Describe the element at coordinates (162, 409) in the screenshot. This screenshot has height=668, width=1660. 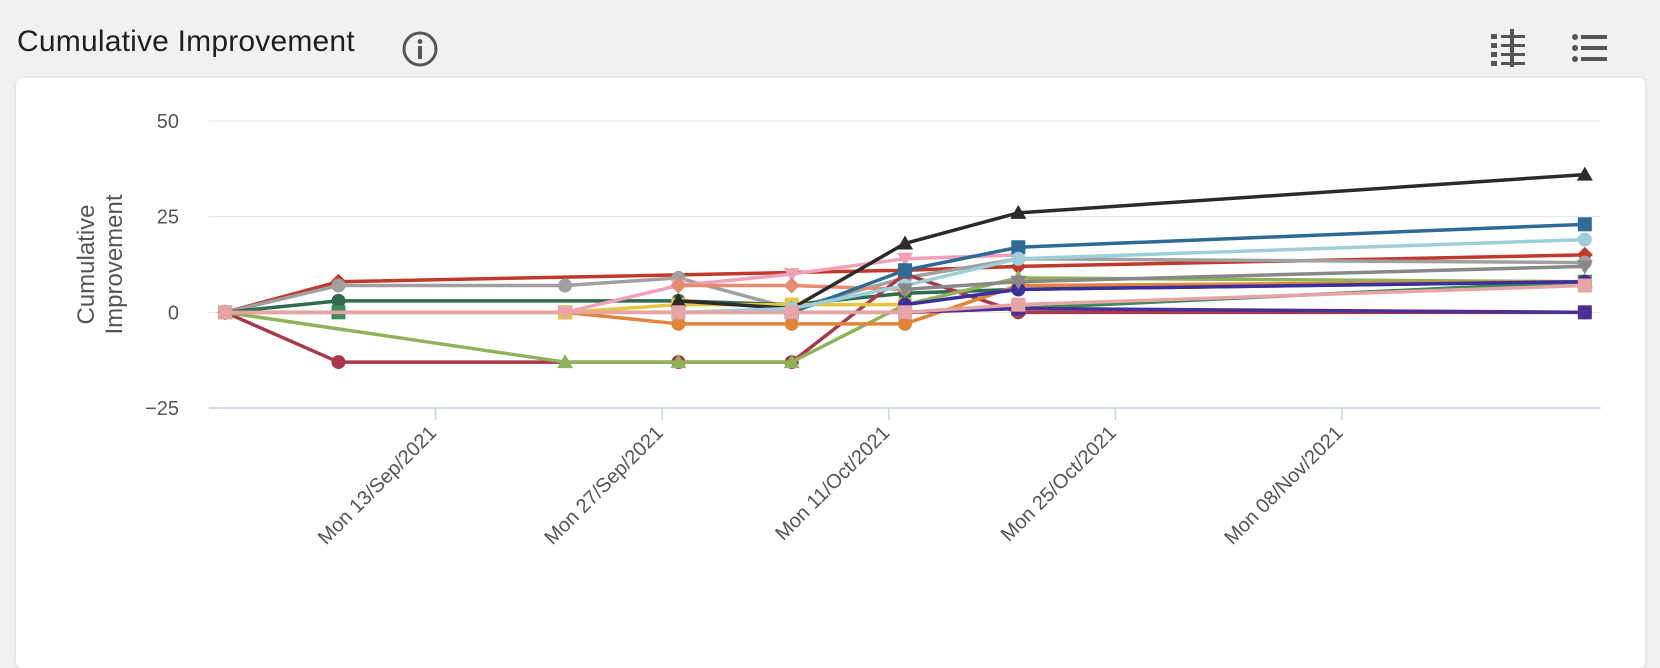
I see `y-tick-label: −25` at that location.